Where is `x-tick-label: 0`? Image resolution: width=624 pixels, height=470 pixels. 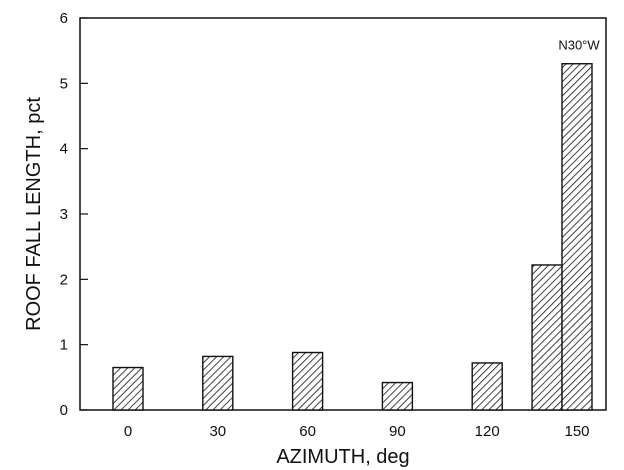 x-tick-label: 0 is located at coordinates (128, 431).